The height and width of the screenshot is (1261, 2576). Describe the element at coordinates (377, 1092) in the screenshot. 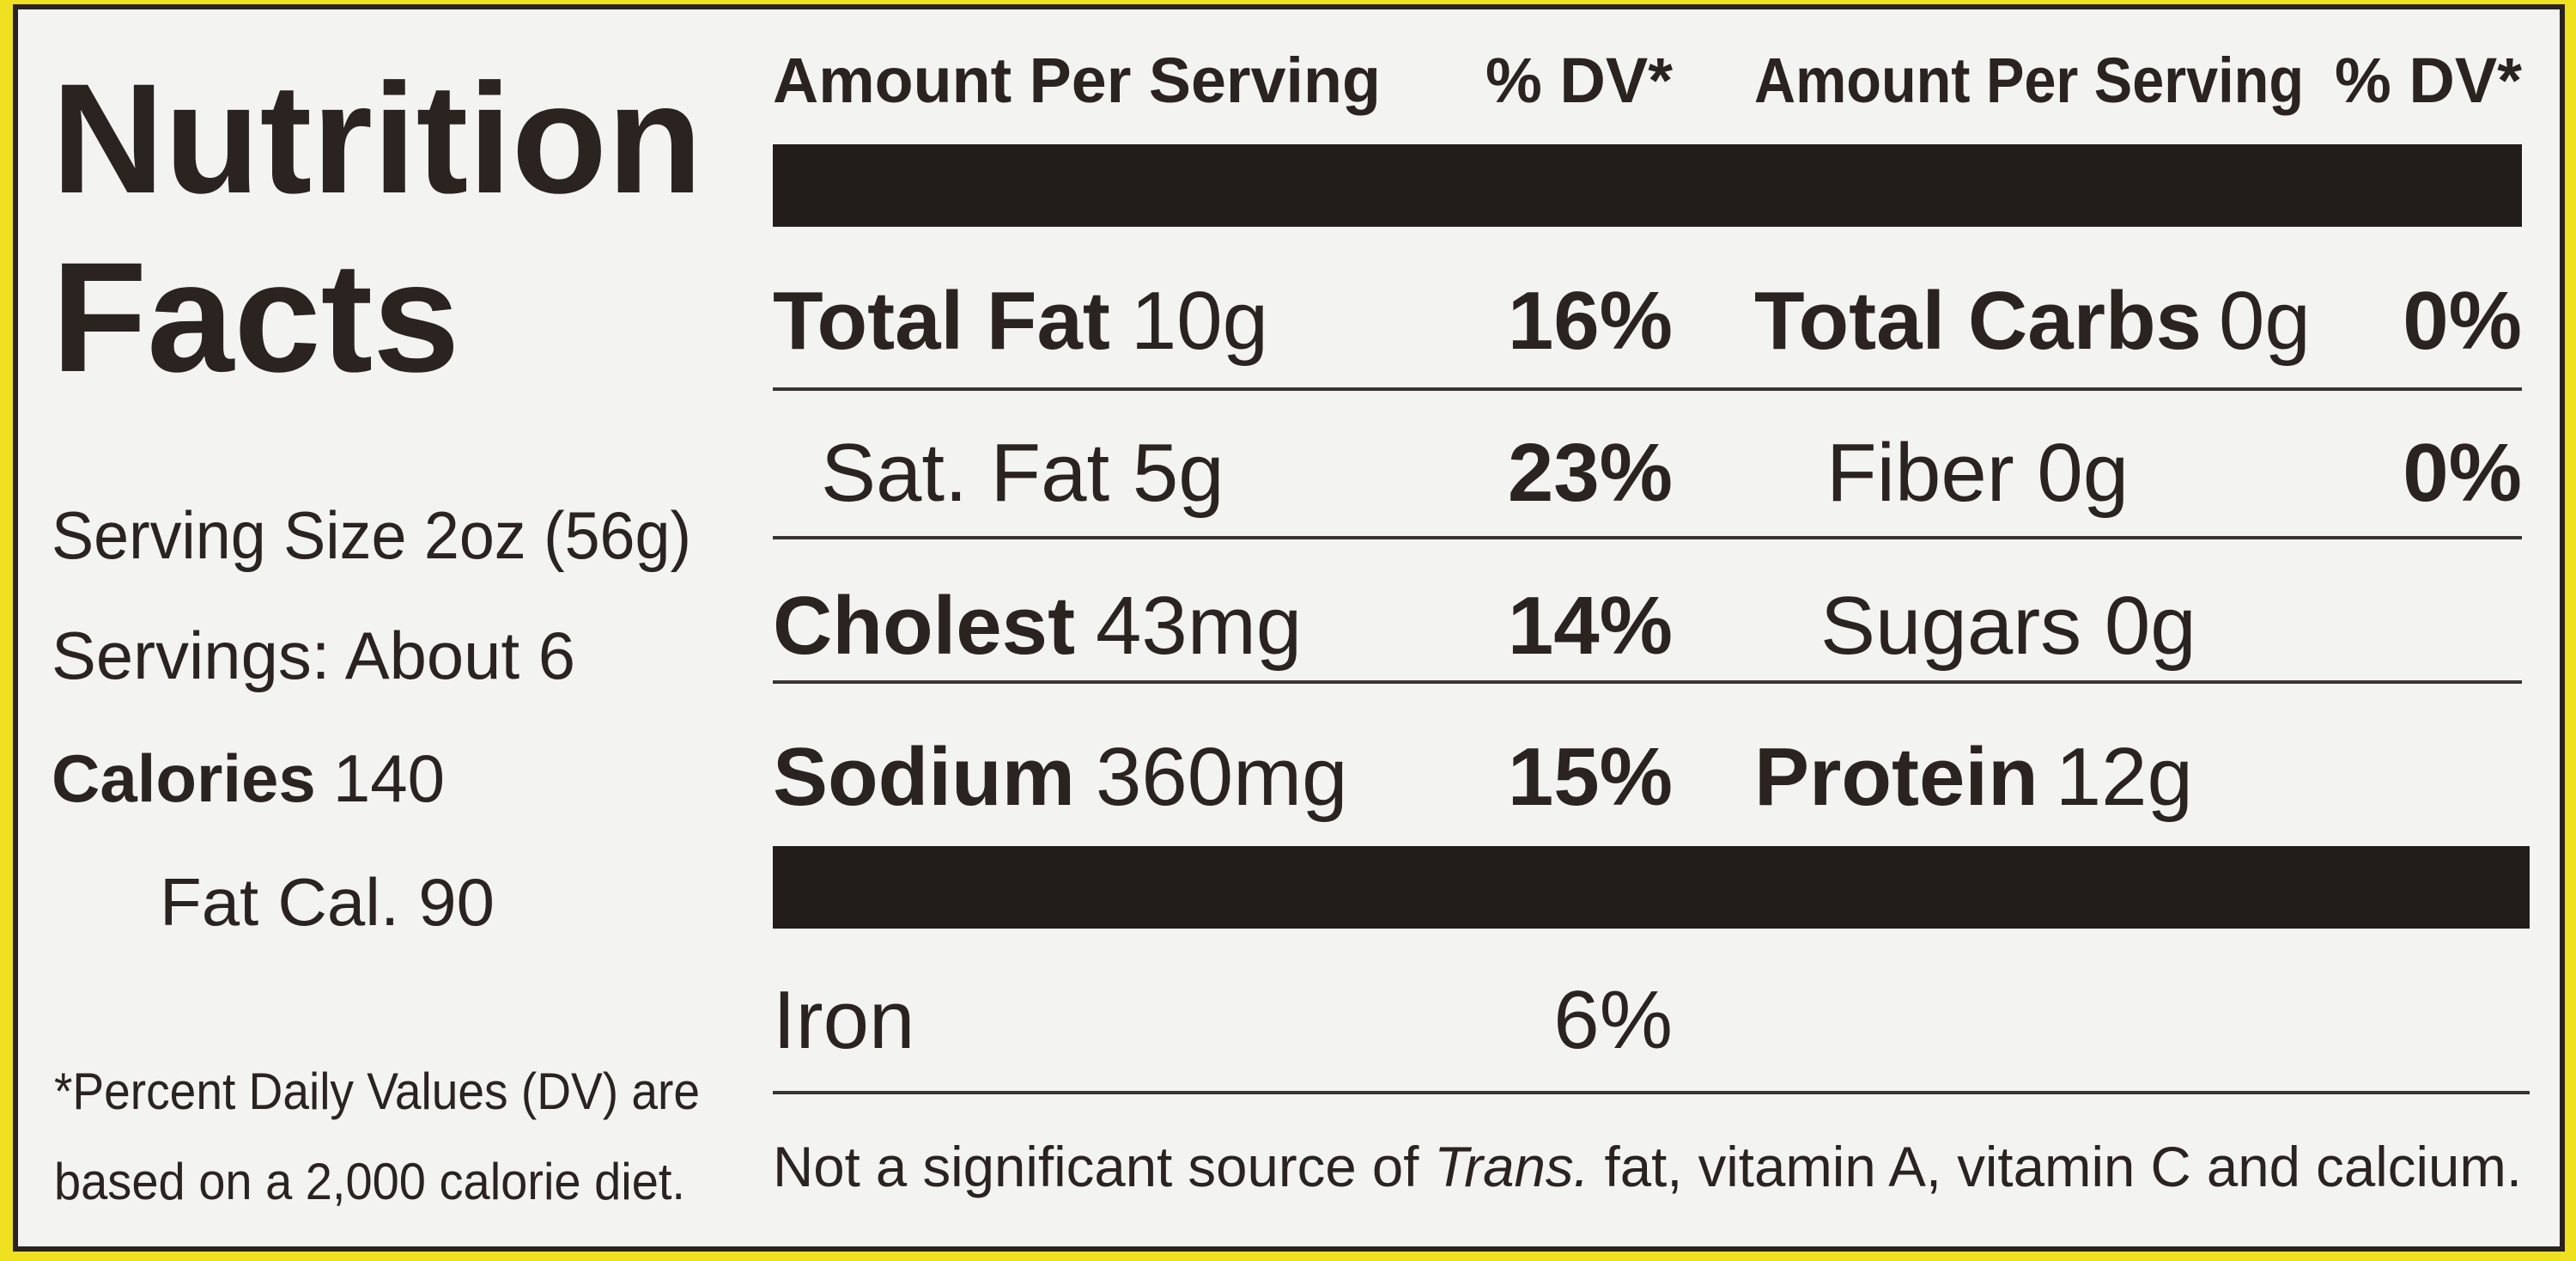

I see `footnote-line: *Percent Daily Values (DV) are` at that location.